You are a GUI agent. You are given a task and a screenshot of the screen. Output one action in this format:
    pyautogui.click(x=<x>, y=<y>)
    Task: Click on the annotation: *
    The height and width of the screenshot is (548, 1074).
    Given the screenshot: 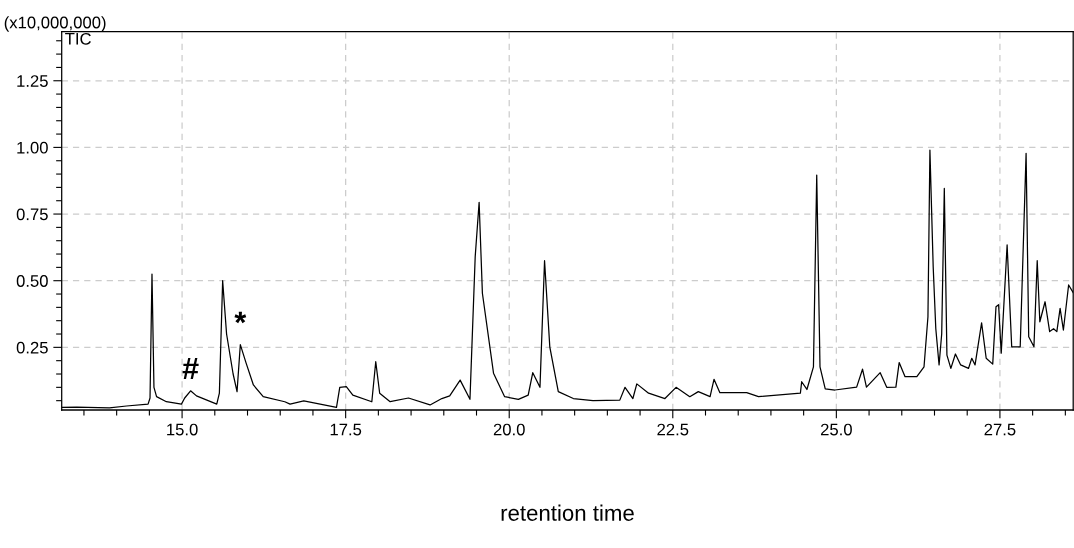 What is the action you would take?
    pyautogui.click(x=240, y=317)
    